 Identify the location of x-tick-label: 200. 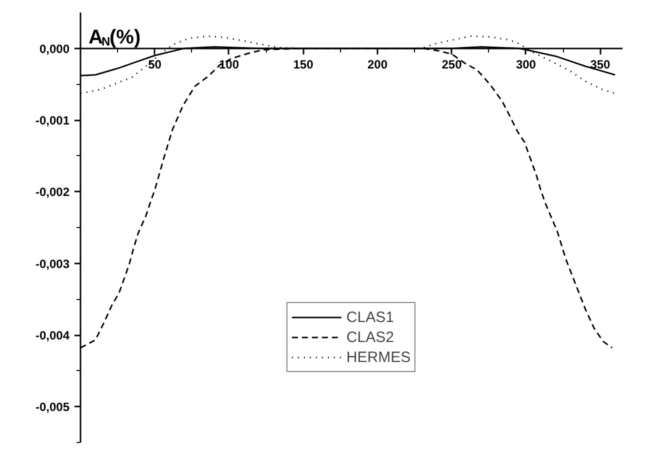
(377, 64).